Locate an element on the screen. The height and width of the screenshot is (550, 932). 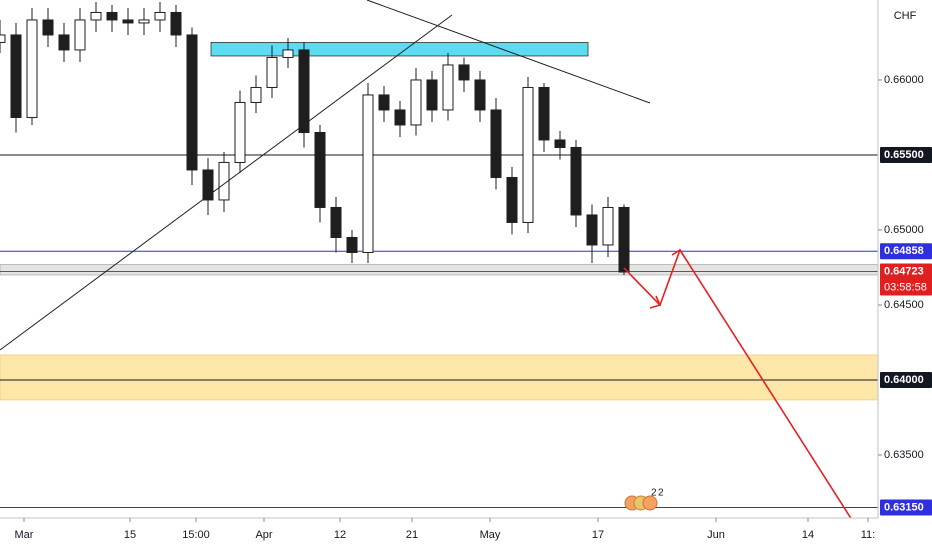
price-label: 0.65500 is located at coordinates (904, 155).